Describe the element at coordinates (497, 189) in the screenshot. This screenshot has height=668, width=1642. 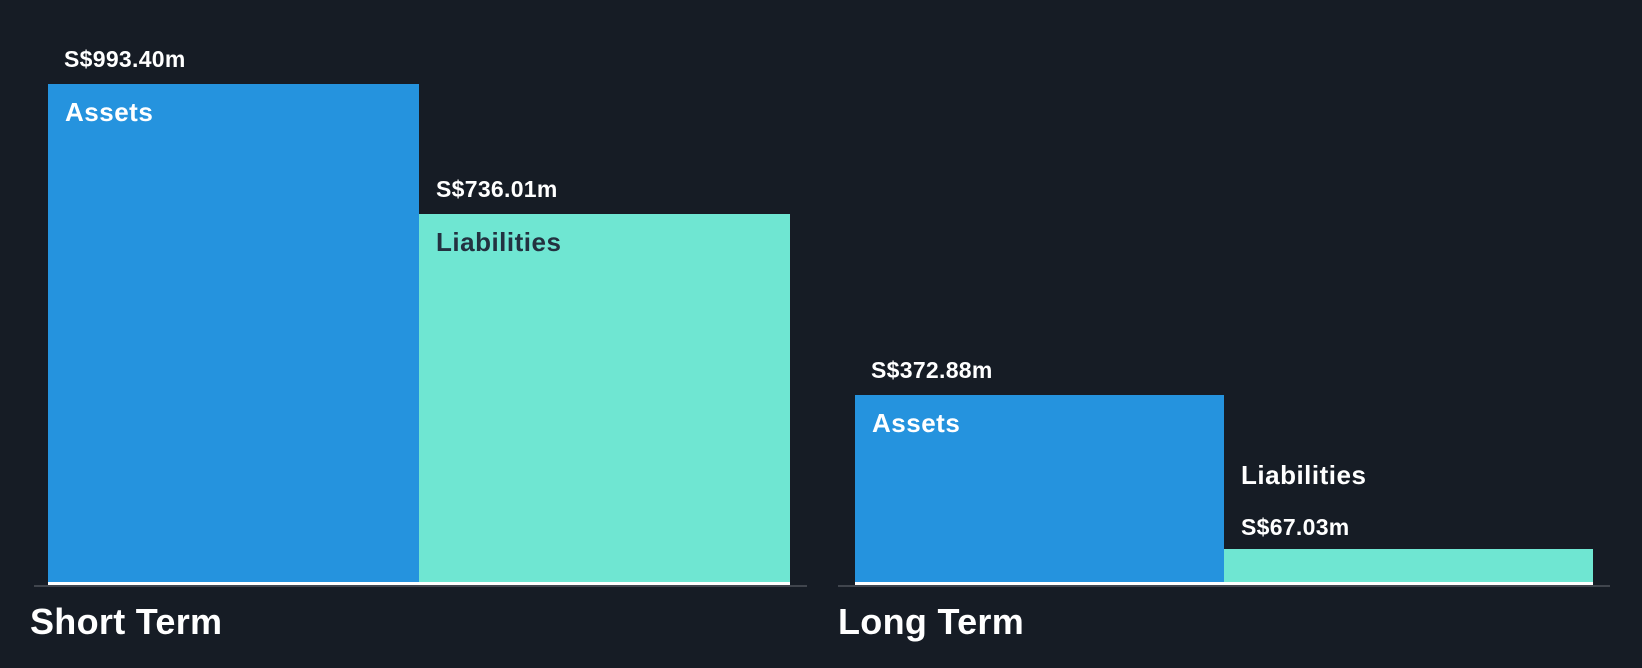
I see `short-term-liabilities-value-label: S$736.01m` at that location.